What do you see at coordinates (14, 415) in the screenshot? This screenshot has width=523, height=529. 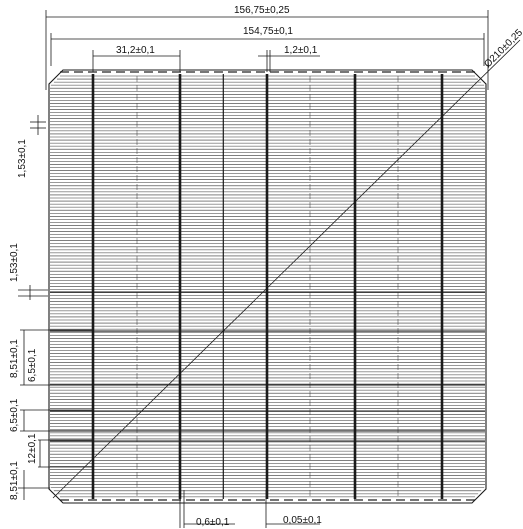 I see `segment-label-3: 6,5±0,1` at bounding box center [14, 415].